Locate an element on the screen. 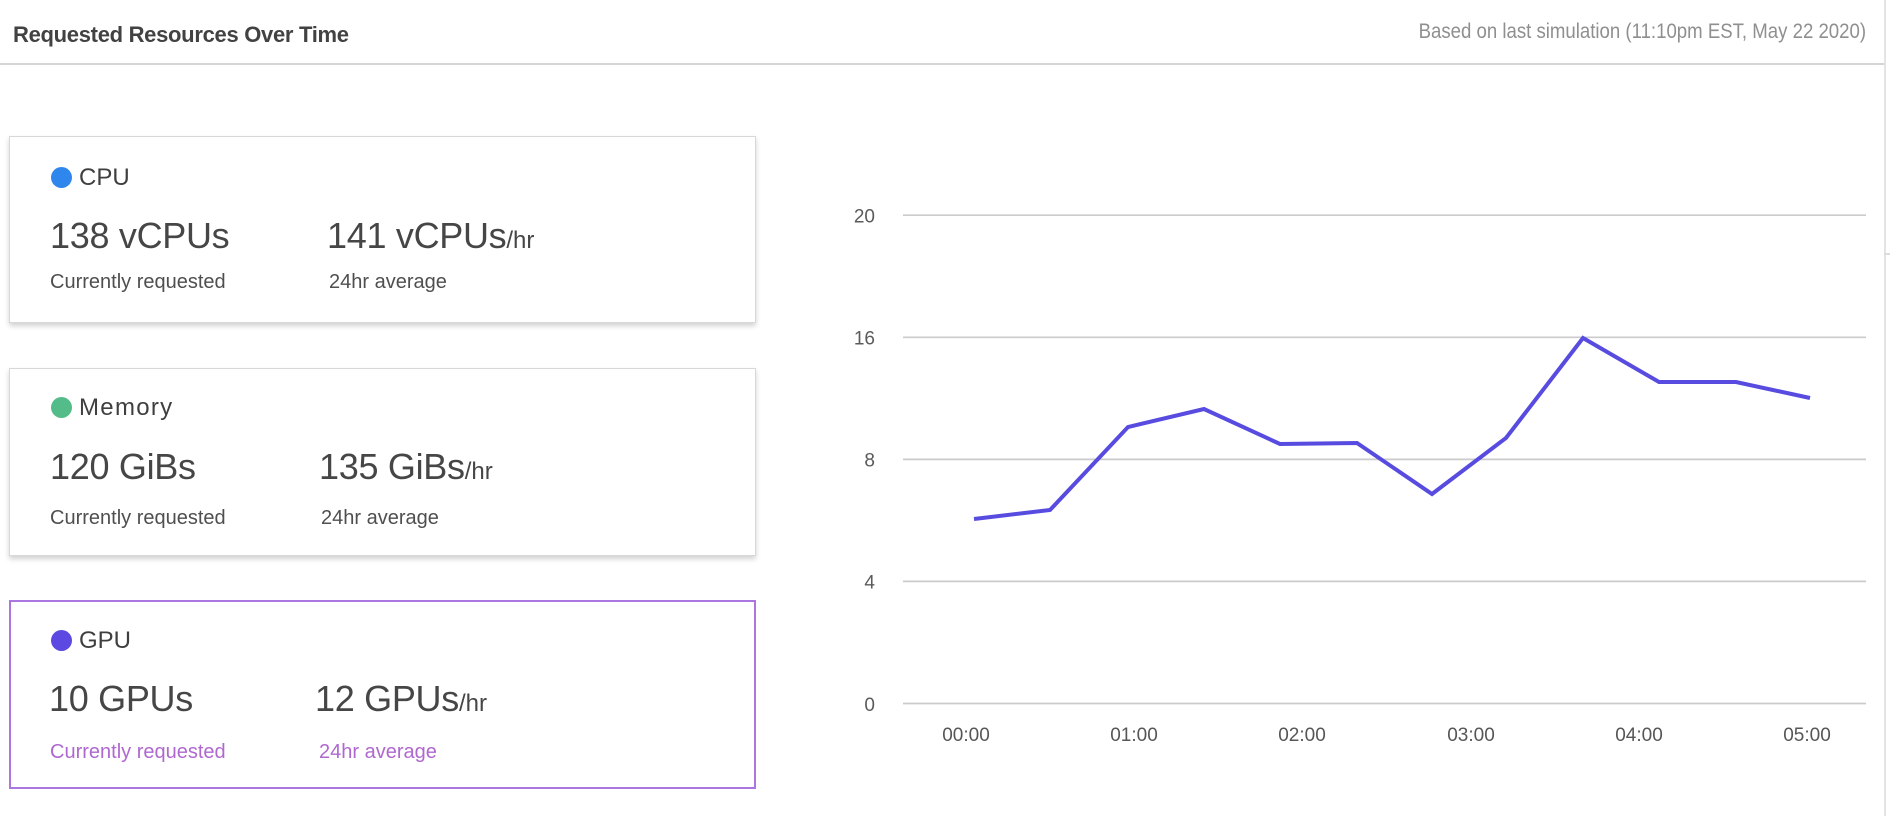 The width and height of the screenshot is (1890, 816). svg-text: 04:00 is located at coordinates (1639, 735).